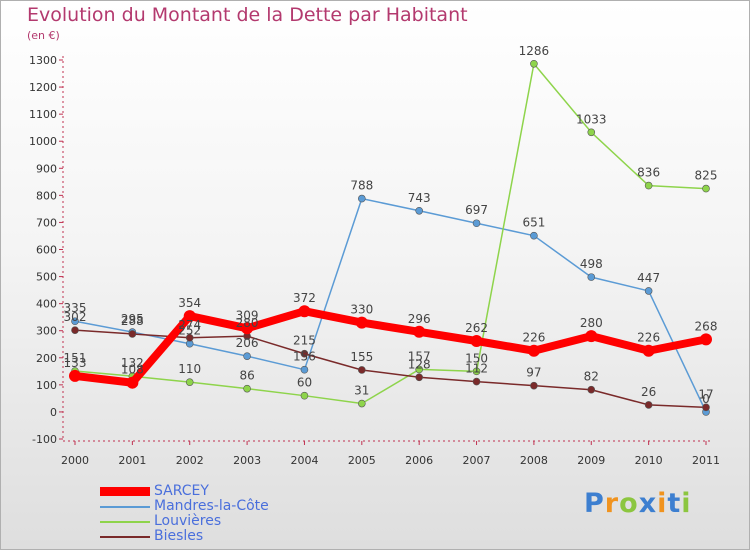  What do you see at coordinates (75, 460) in the screenshot?
I see `x-tick-label: 2000` at bounding box center [75, 460].